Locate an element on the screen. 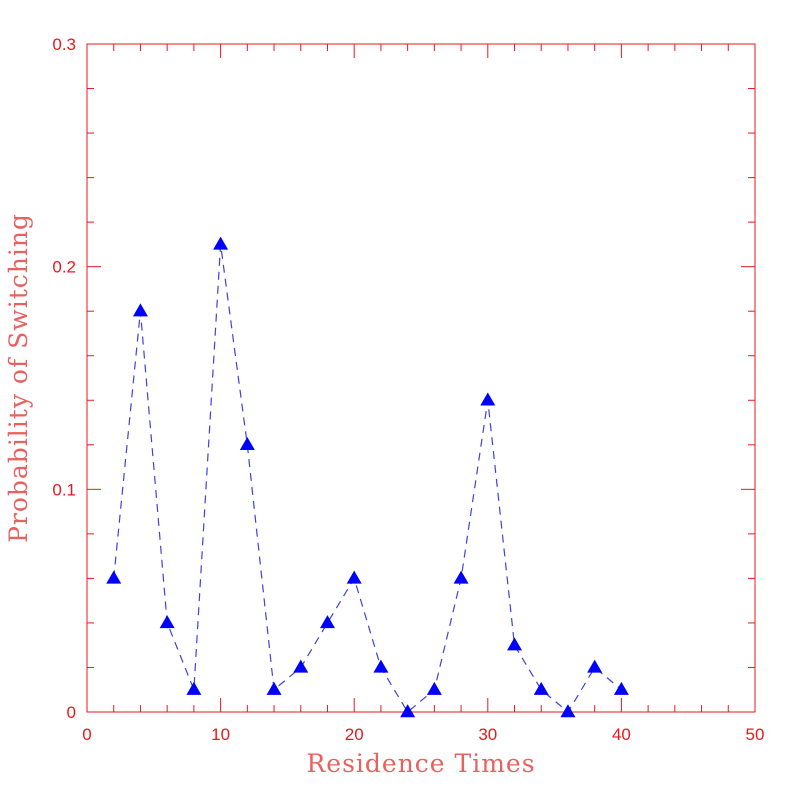 Image resolution: width=797 pixels, height=797 pixels. x-tick-label: 0 is located at coordinates (86, 734).